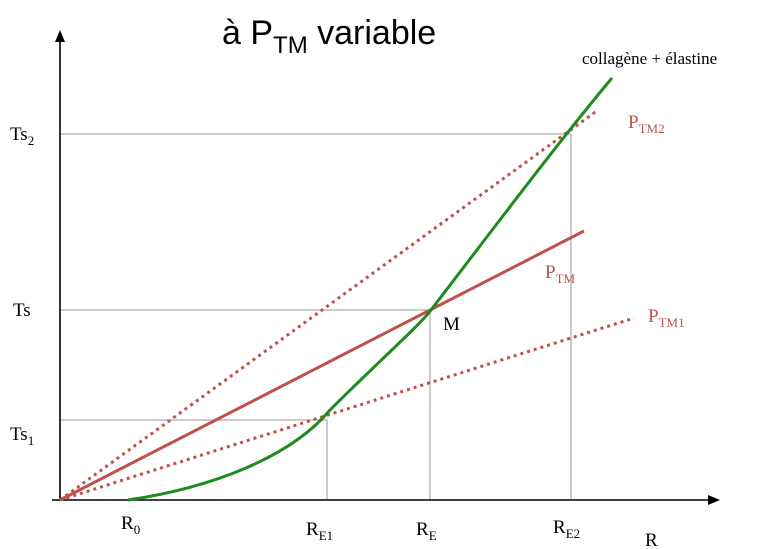  I want to click on title-rest: variable, so click(372, 33).